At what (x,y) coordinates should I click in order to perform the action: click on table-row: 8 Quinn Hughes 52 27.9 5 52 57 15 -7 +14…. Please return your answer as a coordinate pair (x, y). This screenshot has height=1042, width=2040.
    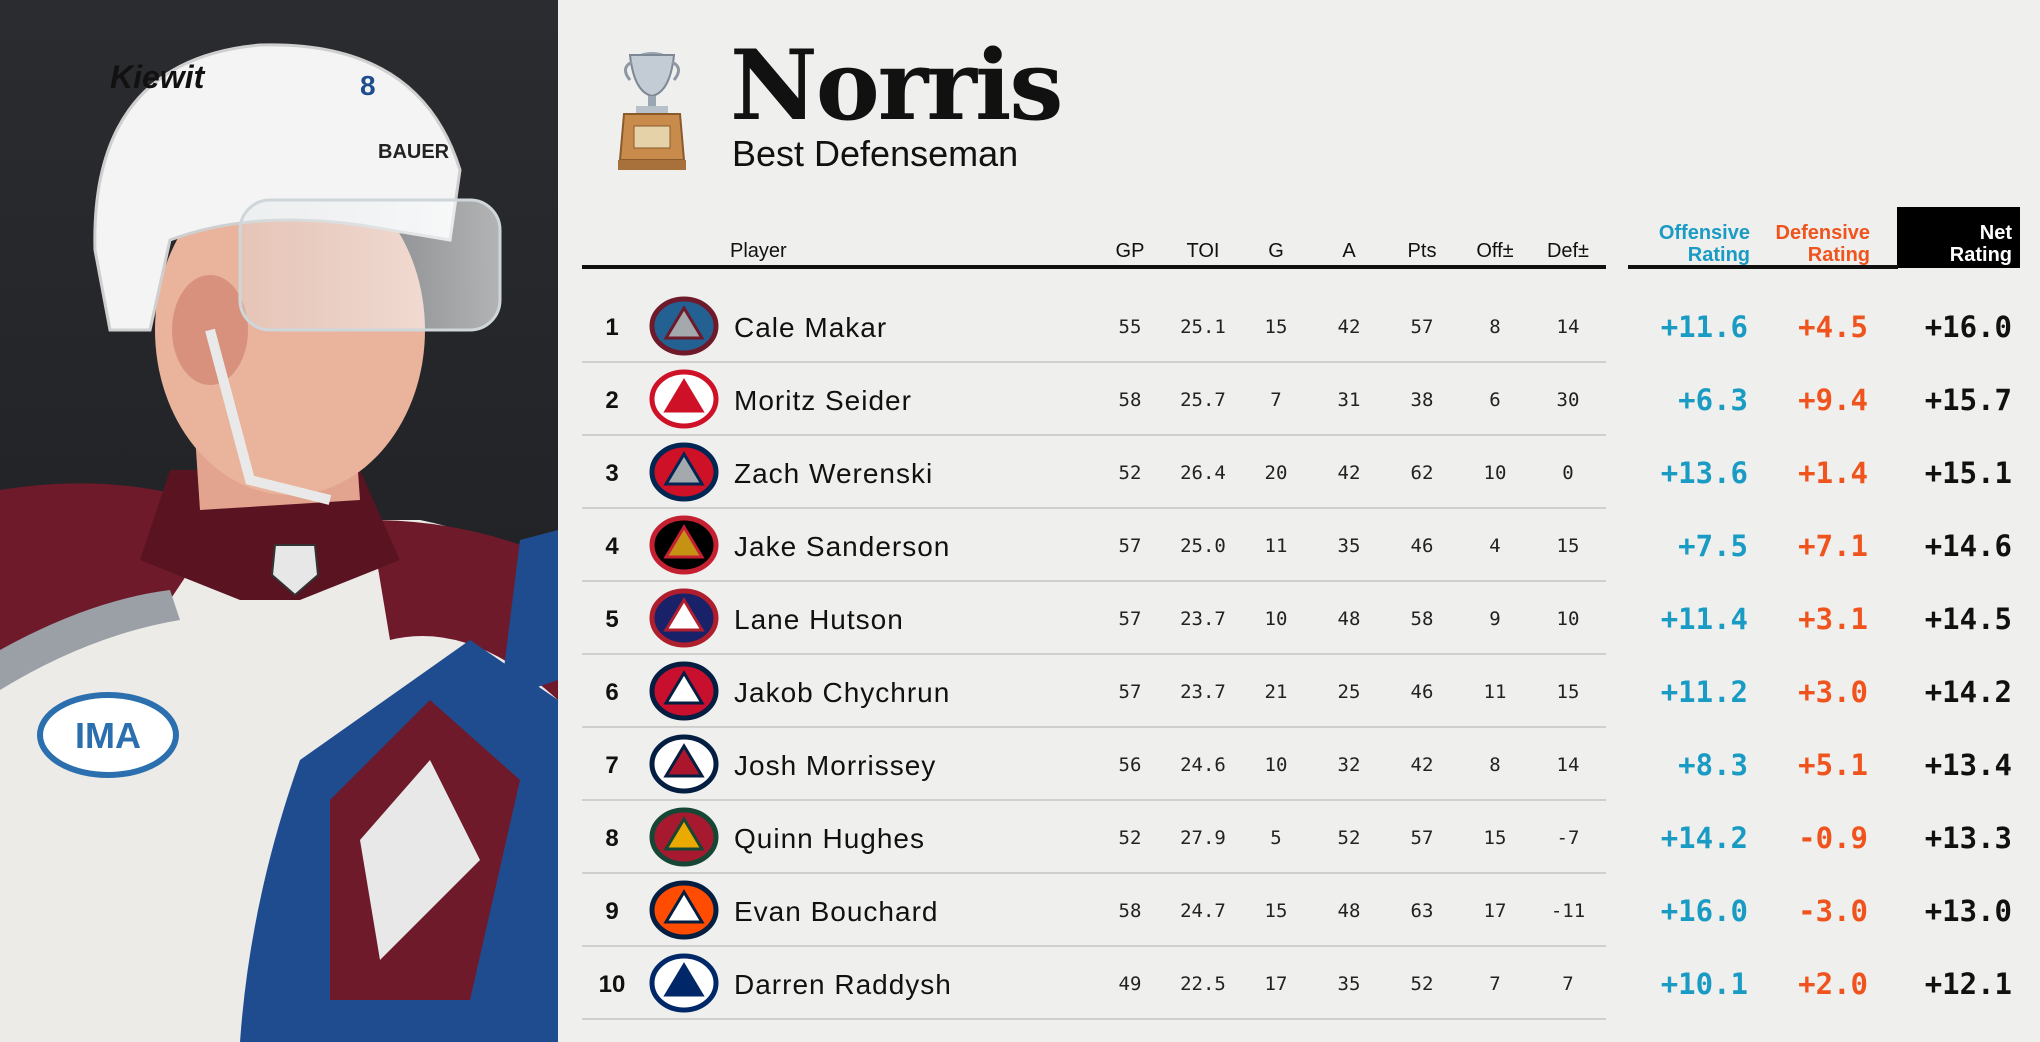
    Looking at the image, I should click on (1302, 837).